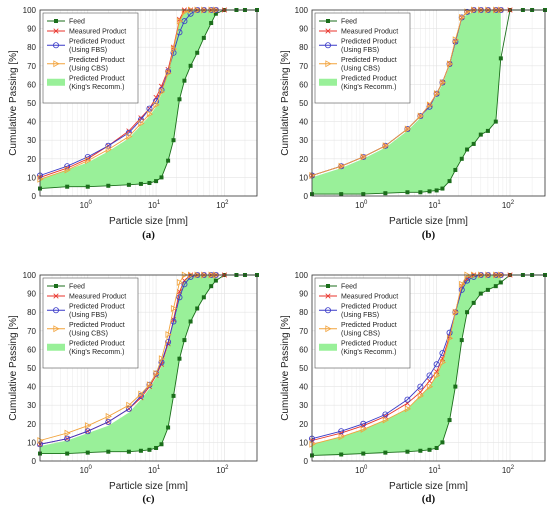 This screenshot has width=550, height=511. Describe the element at coordinates (362, 323) in the screenshot. I see `legend-box` at that location.